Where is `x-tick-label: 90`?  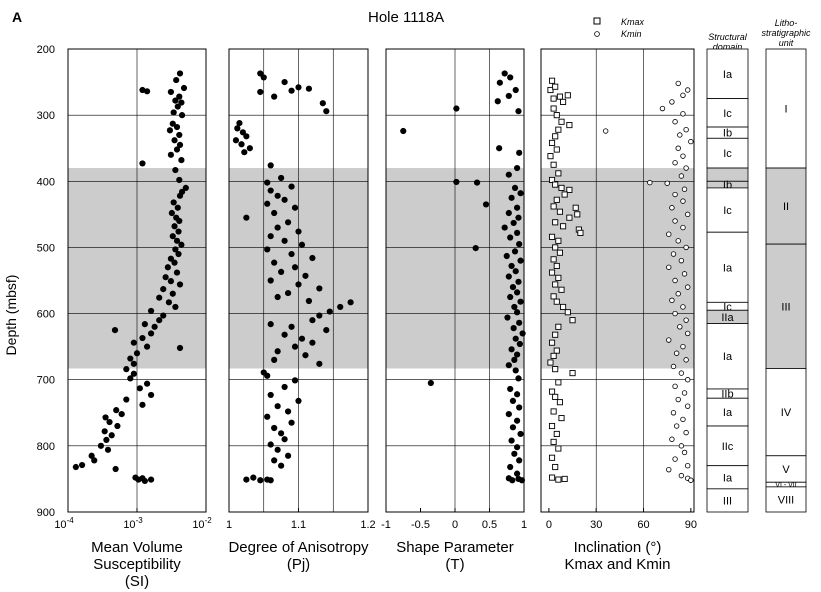
x-tick-label: 90 is located at coordinates (691, 525).